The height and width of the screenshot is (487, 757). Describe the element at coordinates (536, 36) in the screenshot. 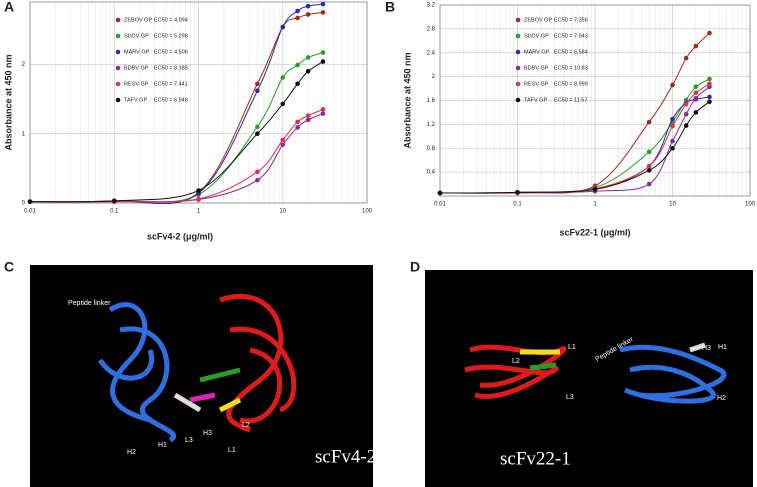

I see `legend-label: SUDV GP` at that location.